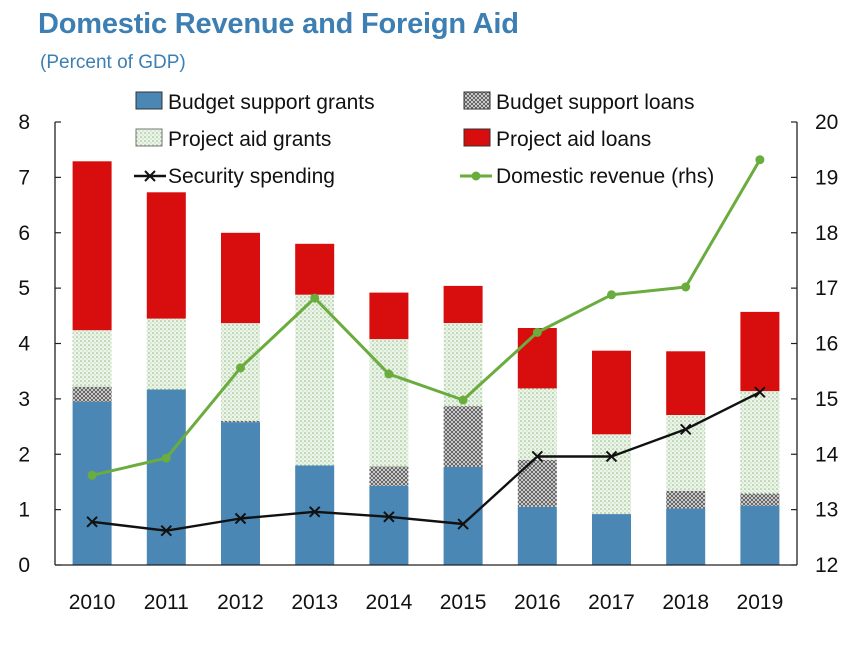  Describe the element at coordinates (537, 483) in the screenshot. I see `bar-budget-support-loans-2016` at that location.